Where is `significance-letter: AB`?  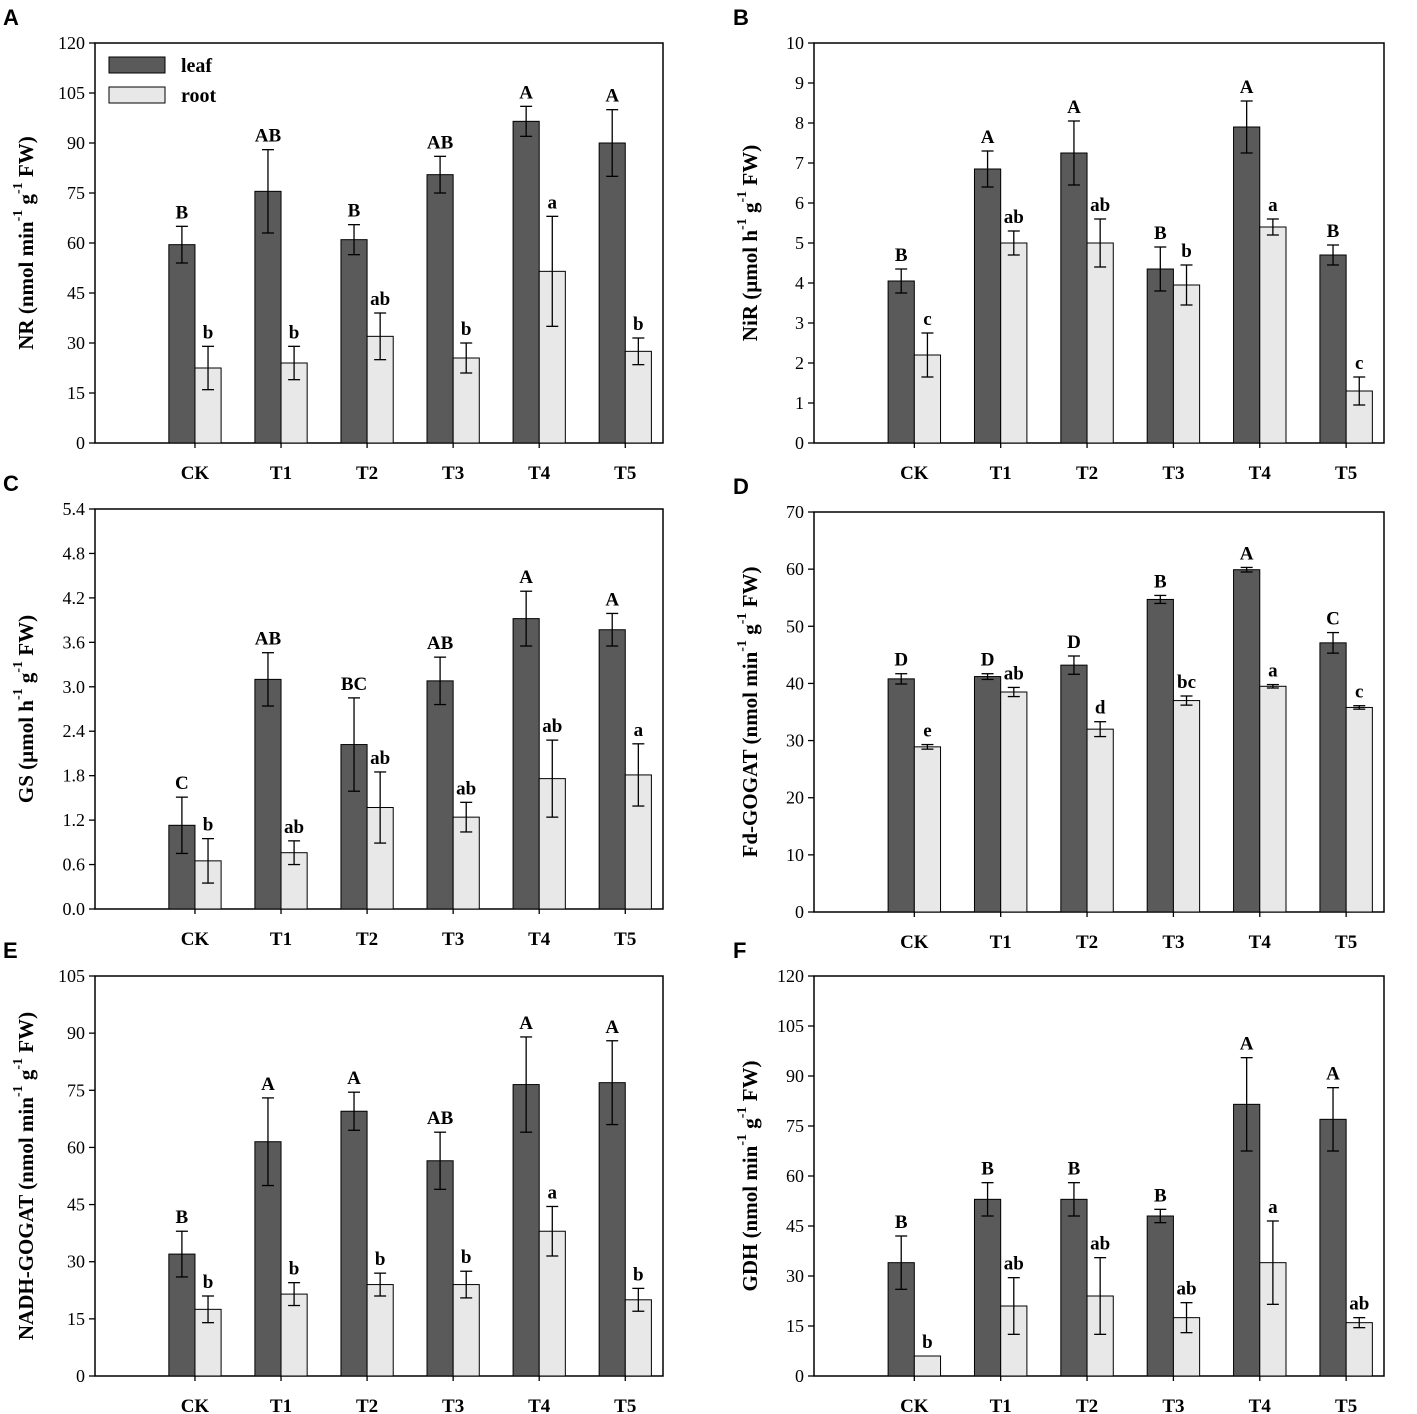
significance-letter: AB is located at coordinates (440, 142).